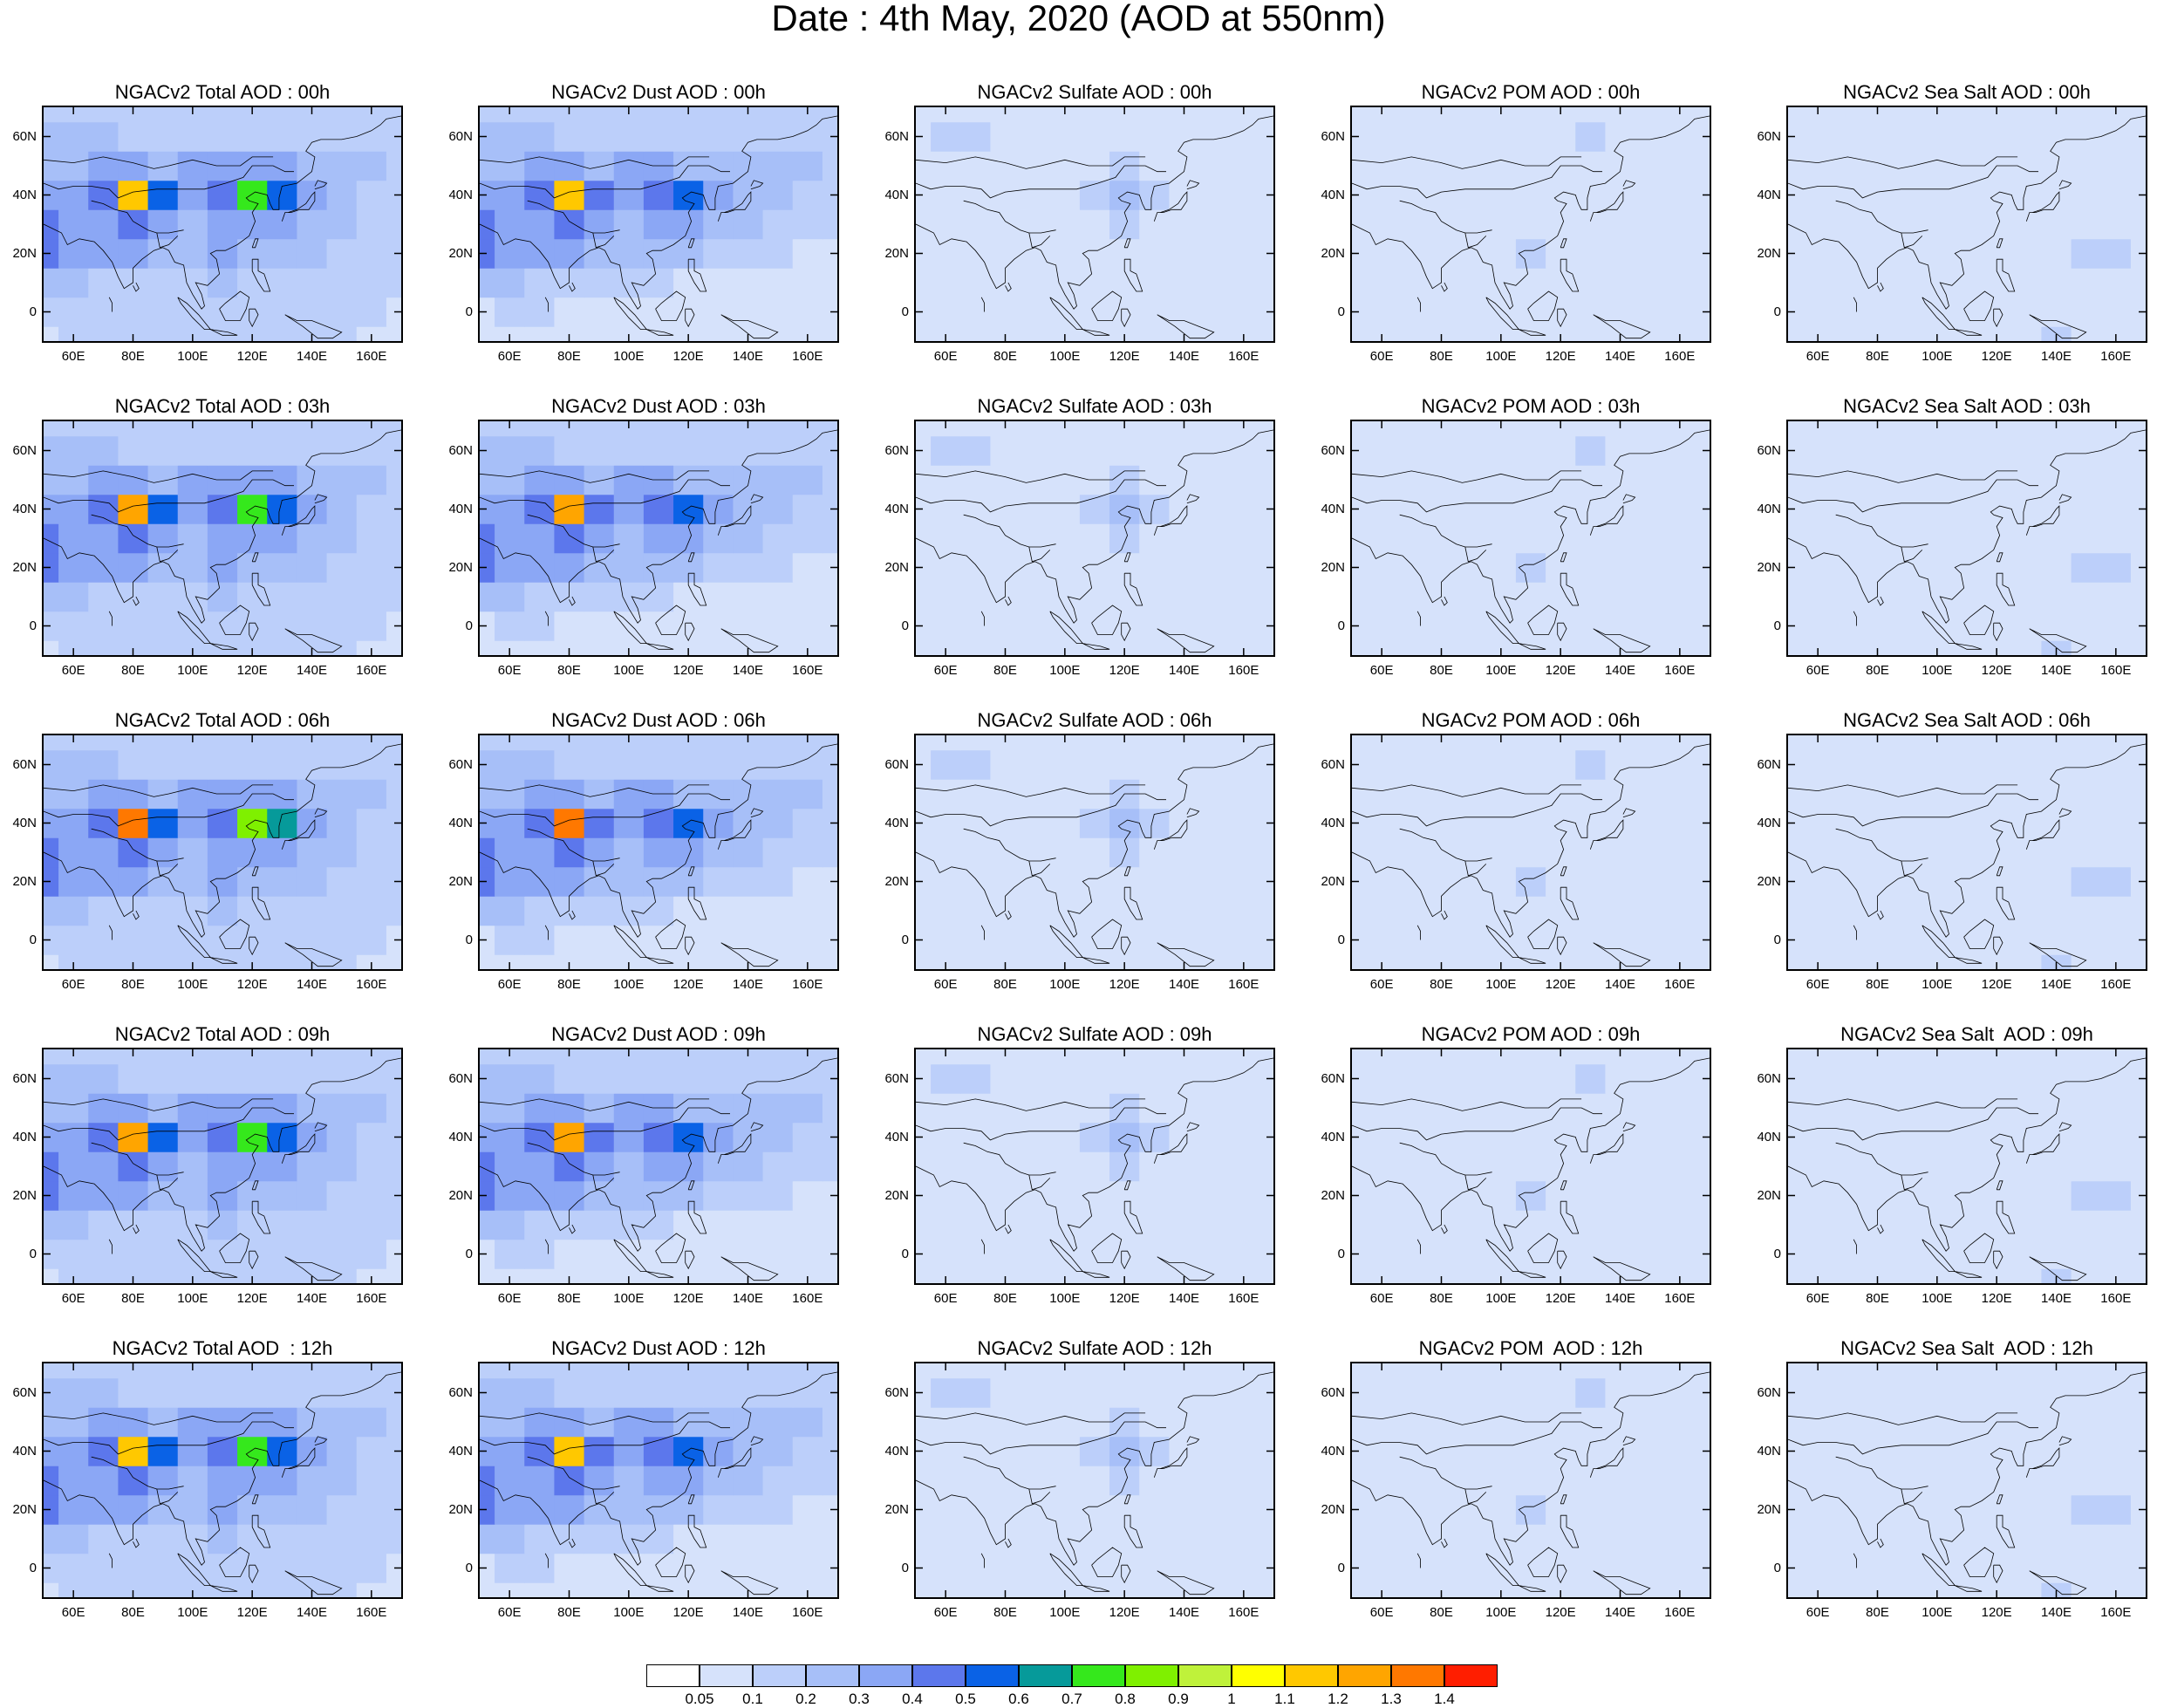 This screenshot has height=1708, width=2157. I want to click on colorbar-tick-label: 0.9, so click(1178, 1699).